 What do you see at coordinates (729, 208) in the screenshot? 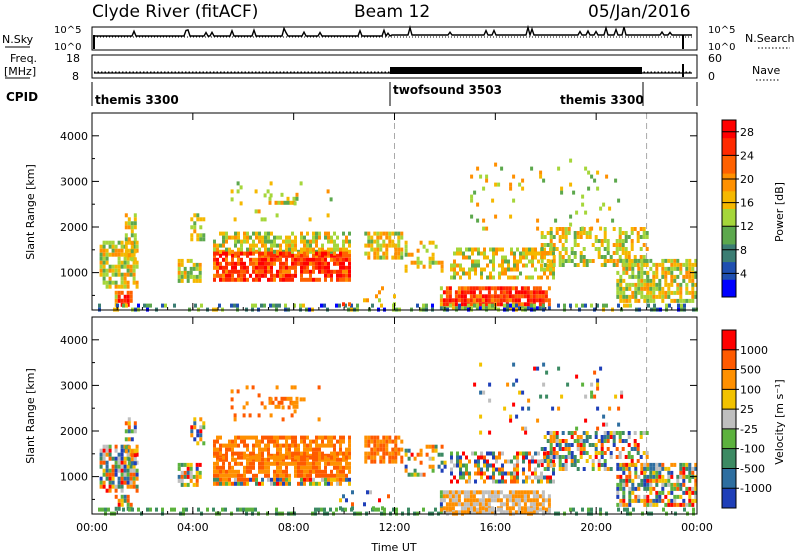
I see `colorbar-frame` at bounding box center [729, 208].